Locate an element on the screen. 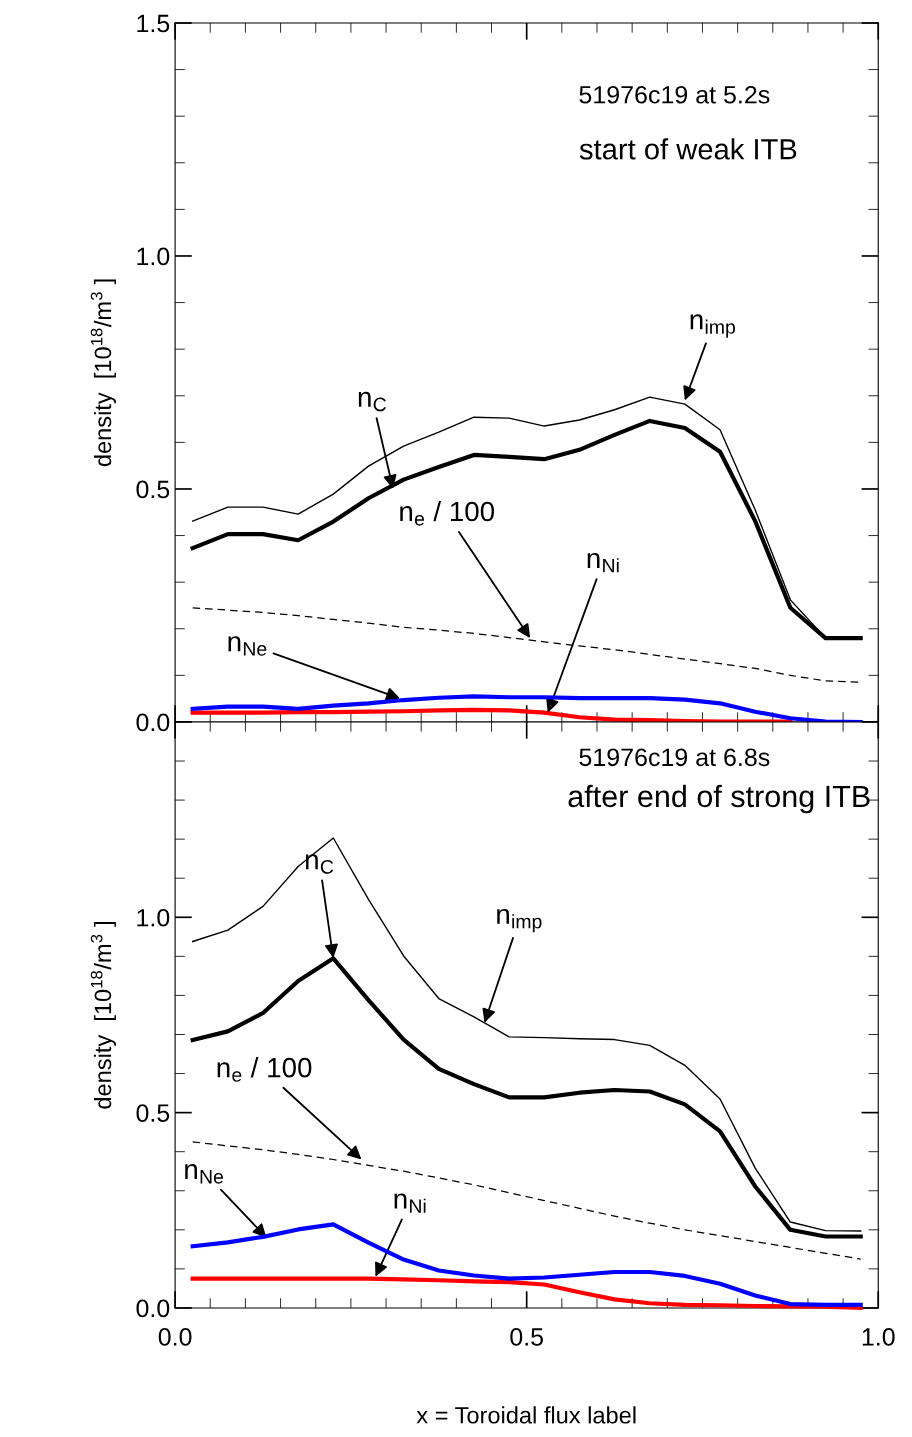 Image resolution: width=912 pixels, height=1437 pixels. text: start of weak ITB is located at coordinates (688, 149).